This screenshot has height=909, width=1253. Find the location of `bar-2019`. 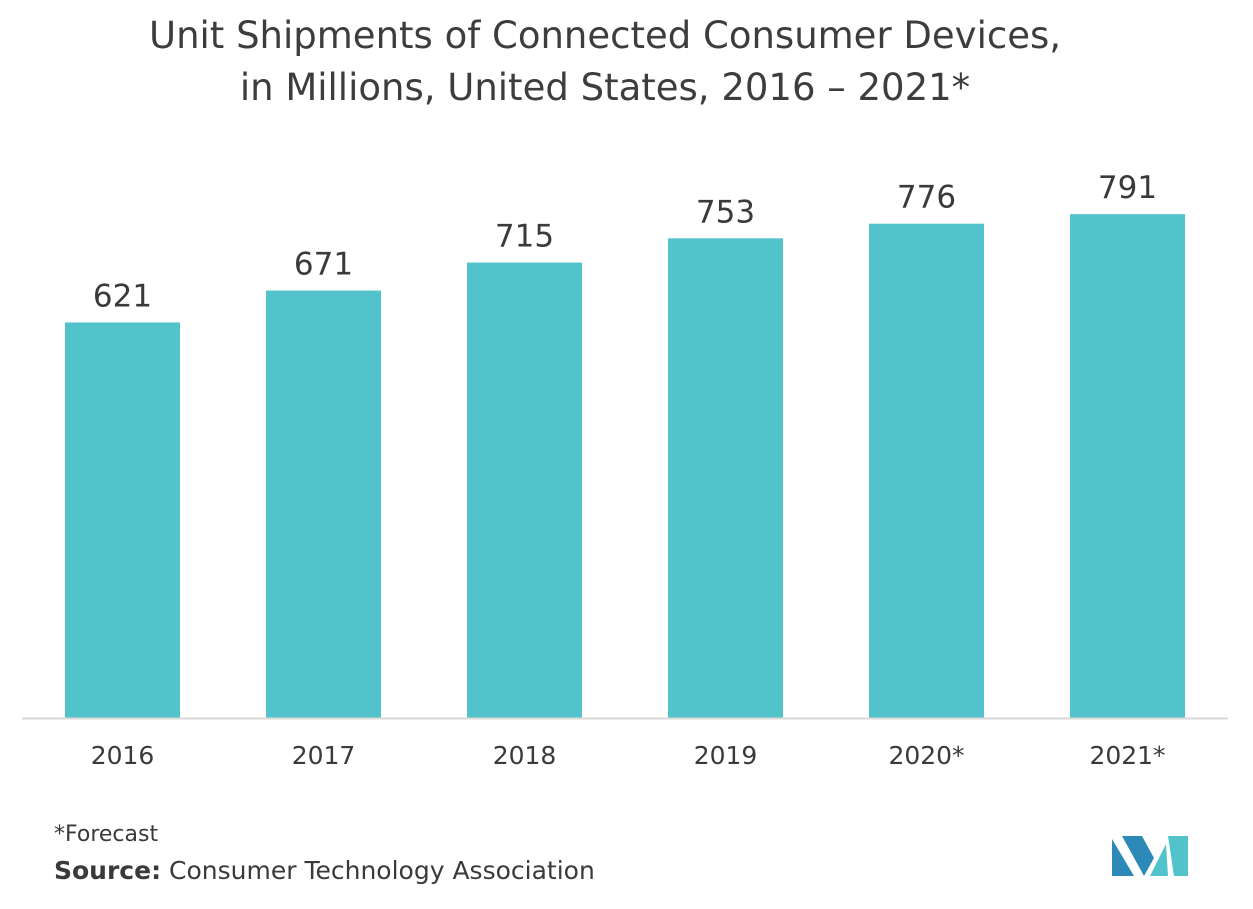

bar-2019 is located at coordinates (725, 478).